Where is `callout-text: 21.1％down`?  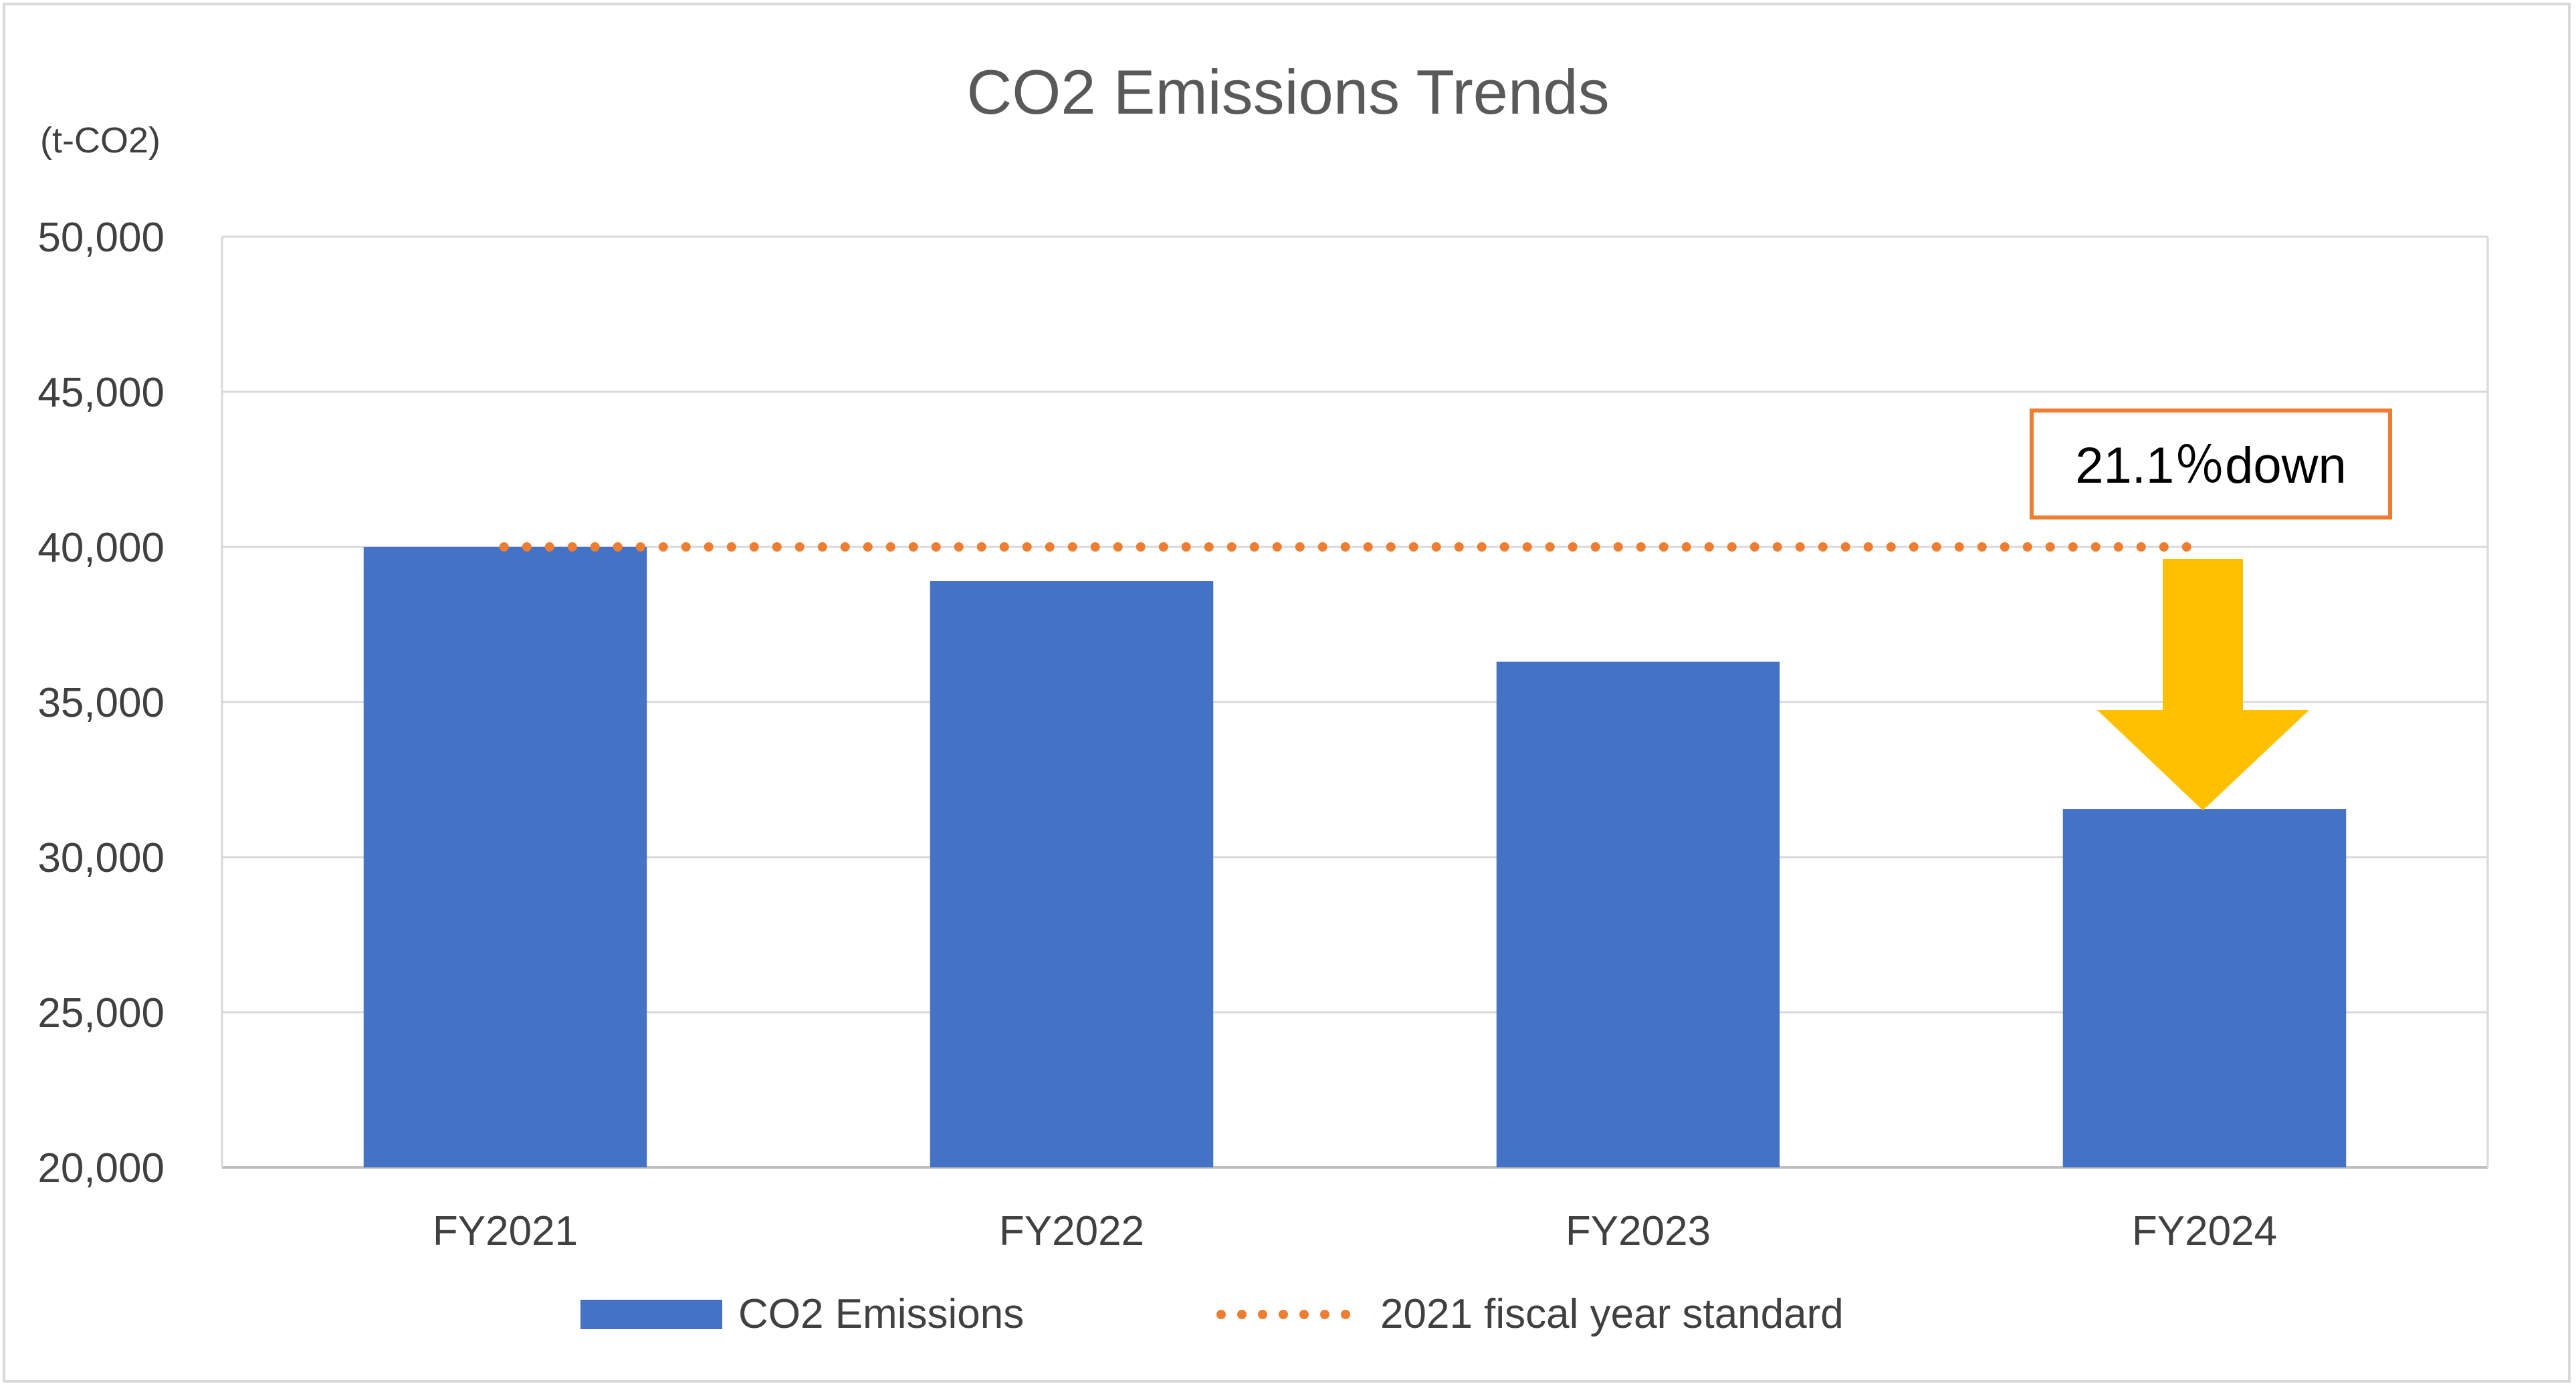 callout-text: 21.1％down is located at coordinates (2211, 466).